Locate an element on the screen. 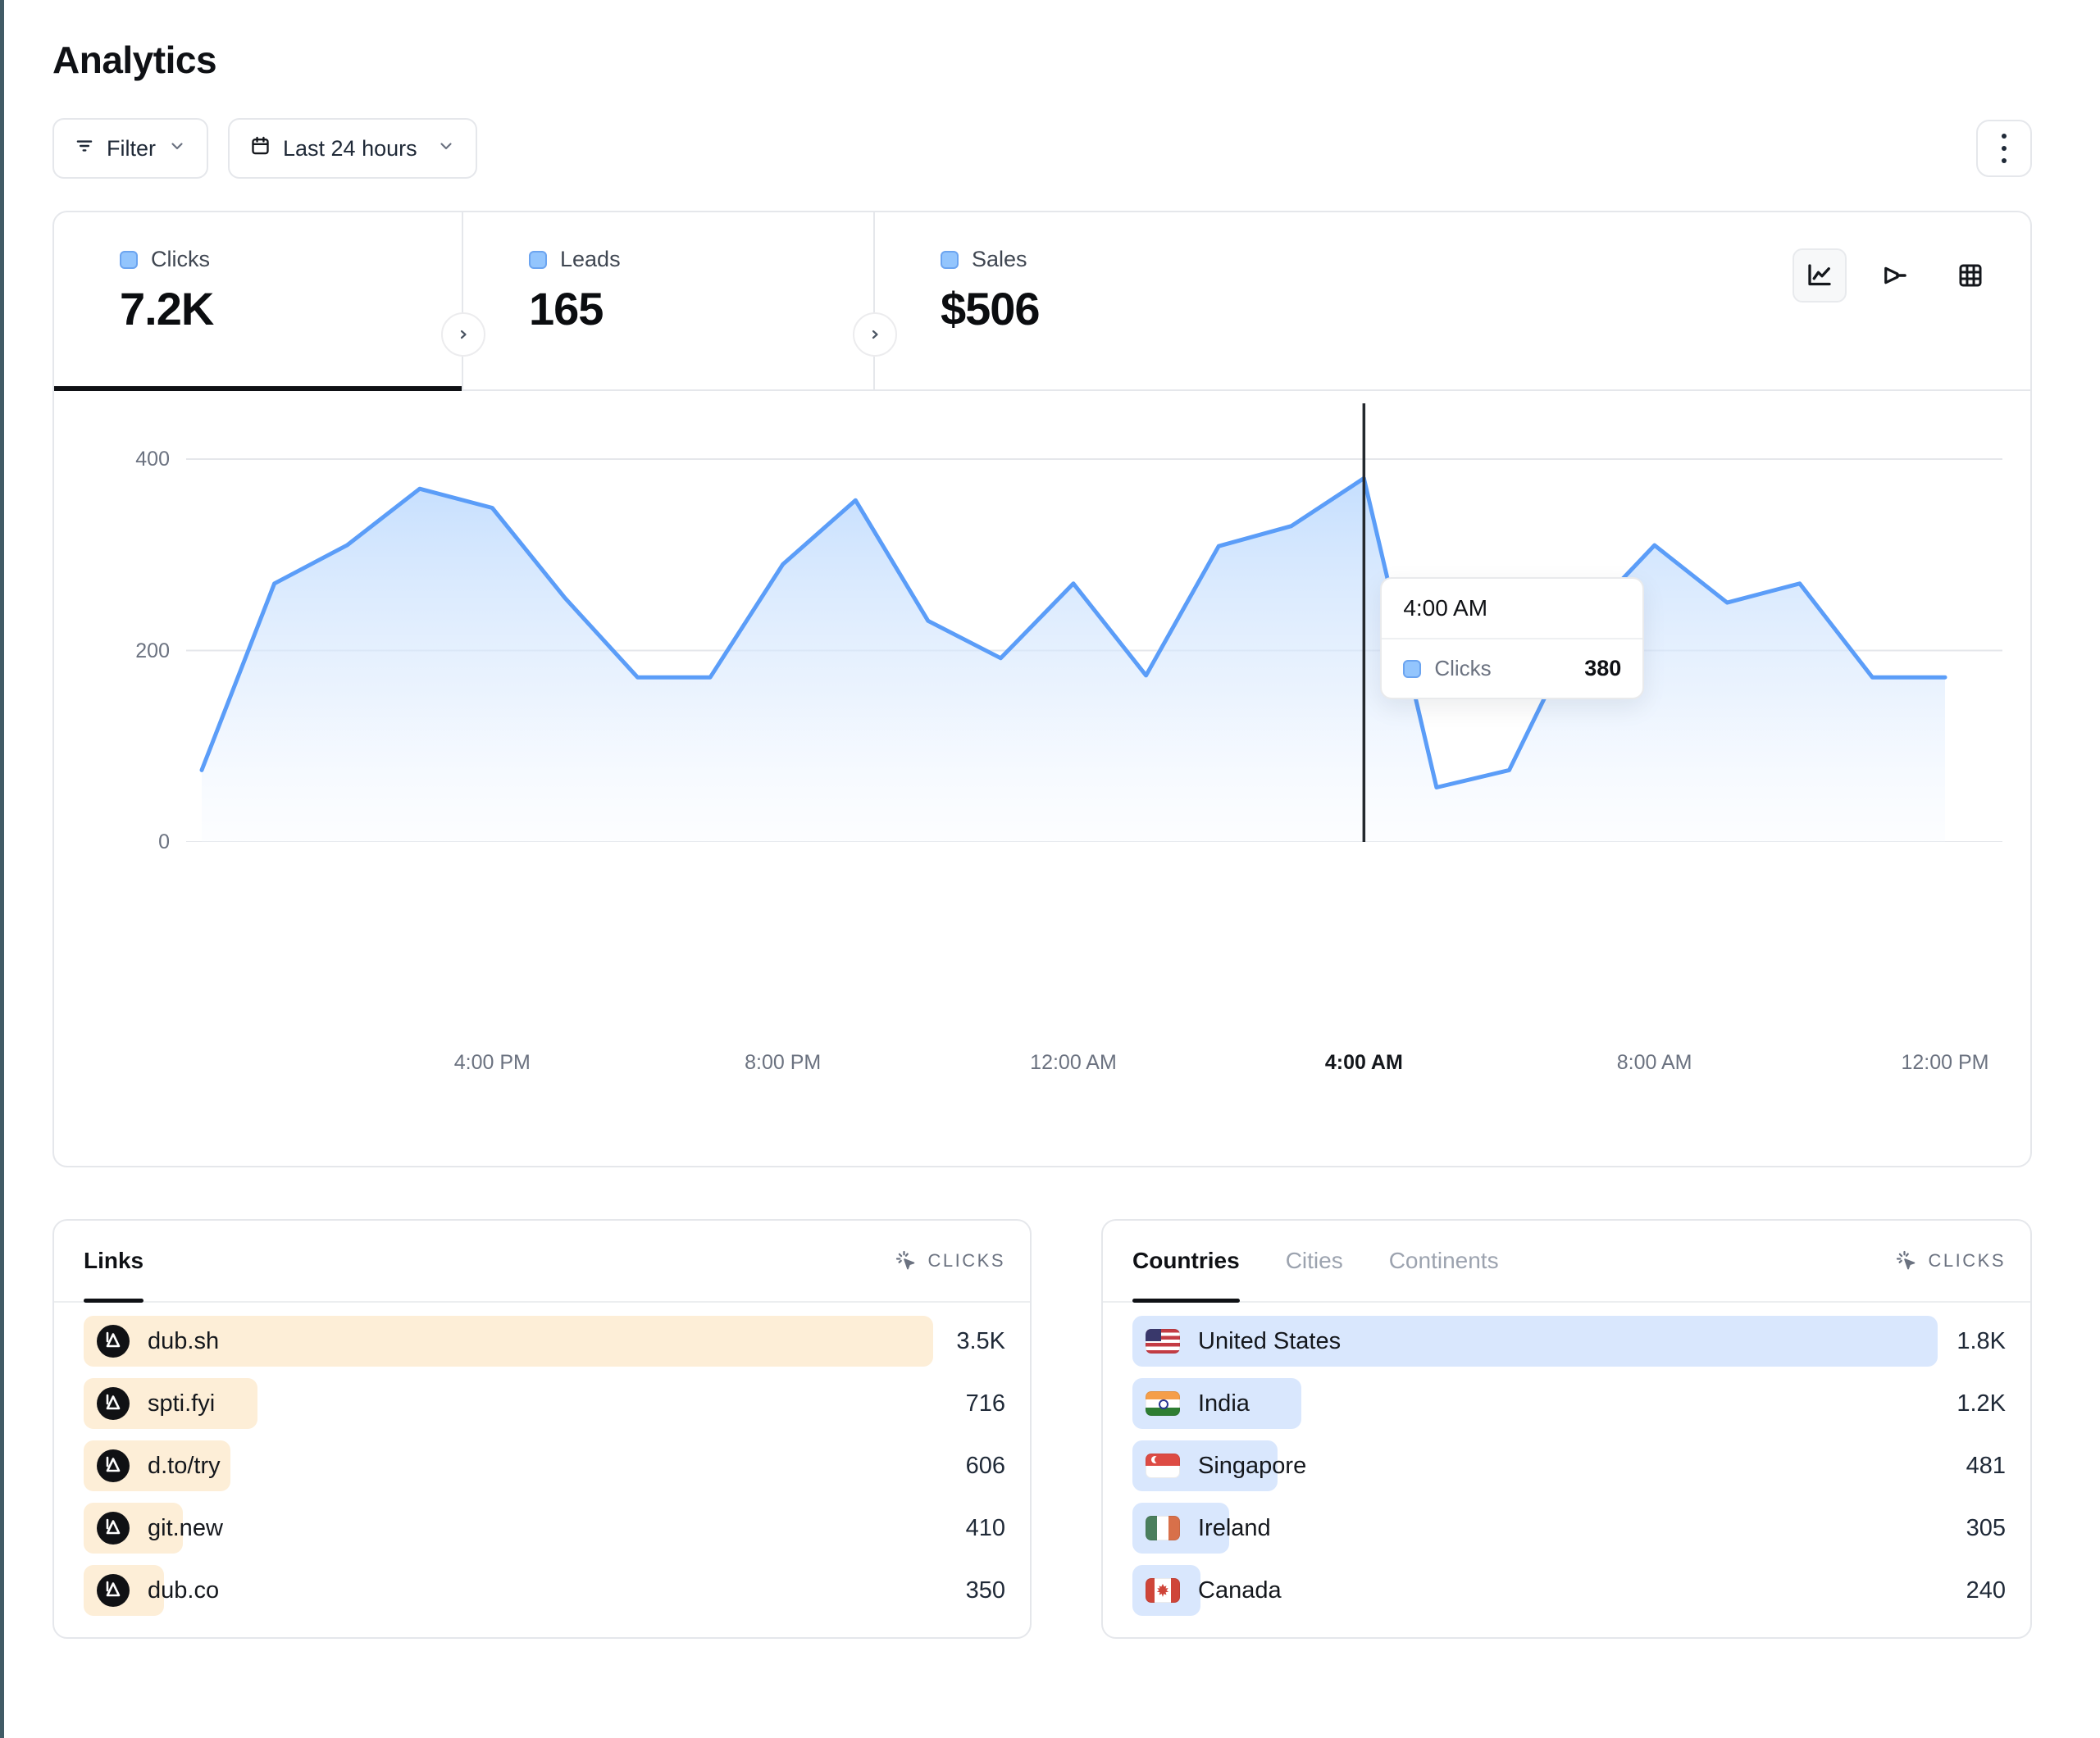 The height and width of the screenshot is (1738, 2100). link-clicks-count: 606 is located at coordinates (985, 1466).